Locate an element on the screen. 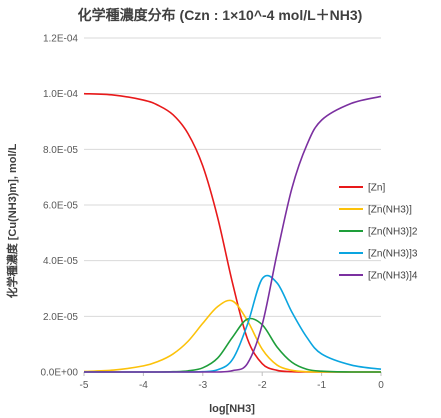 Image resolution: width=441 pixels, height=418 pixels. x-tick-label: -5 is located at coordinates (84, 385).